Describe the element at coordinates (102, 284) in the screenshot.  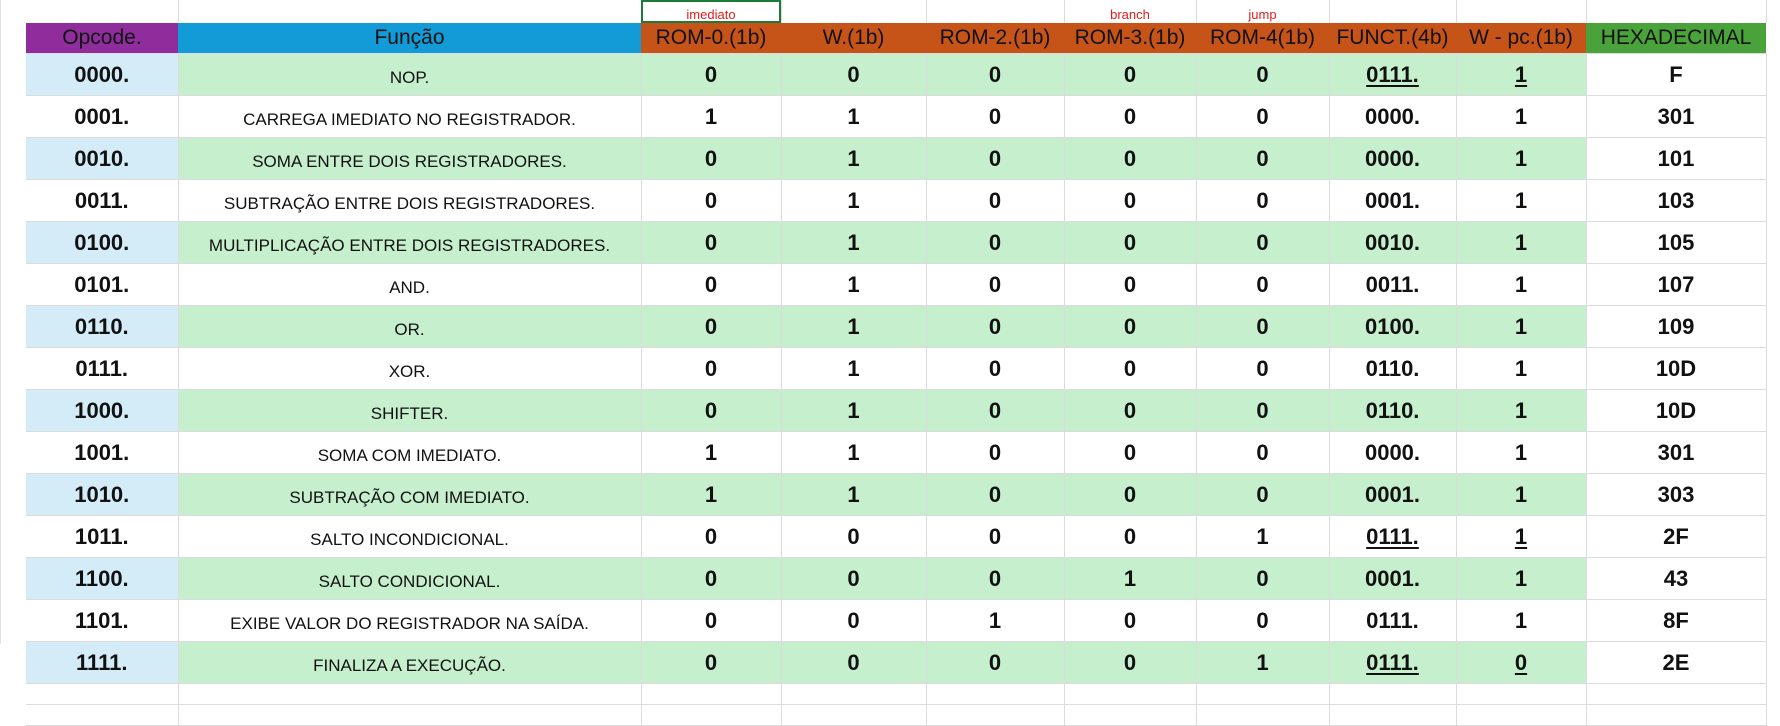
I see `cell-opcode: 0101.` at that location.